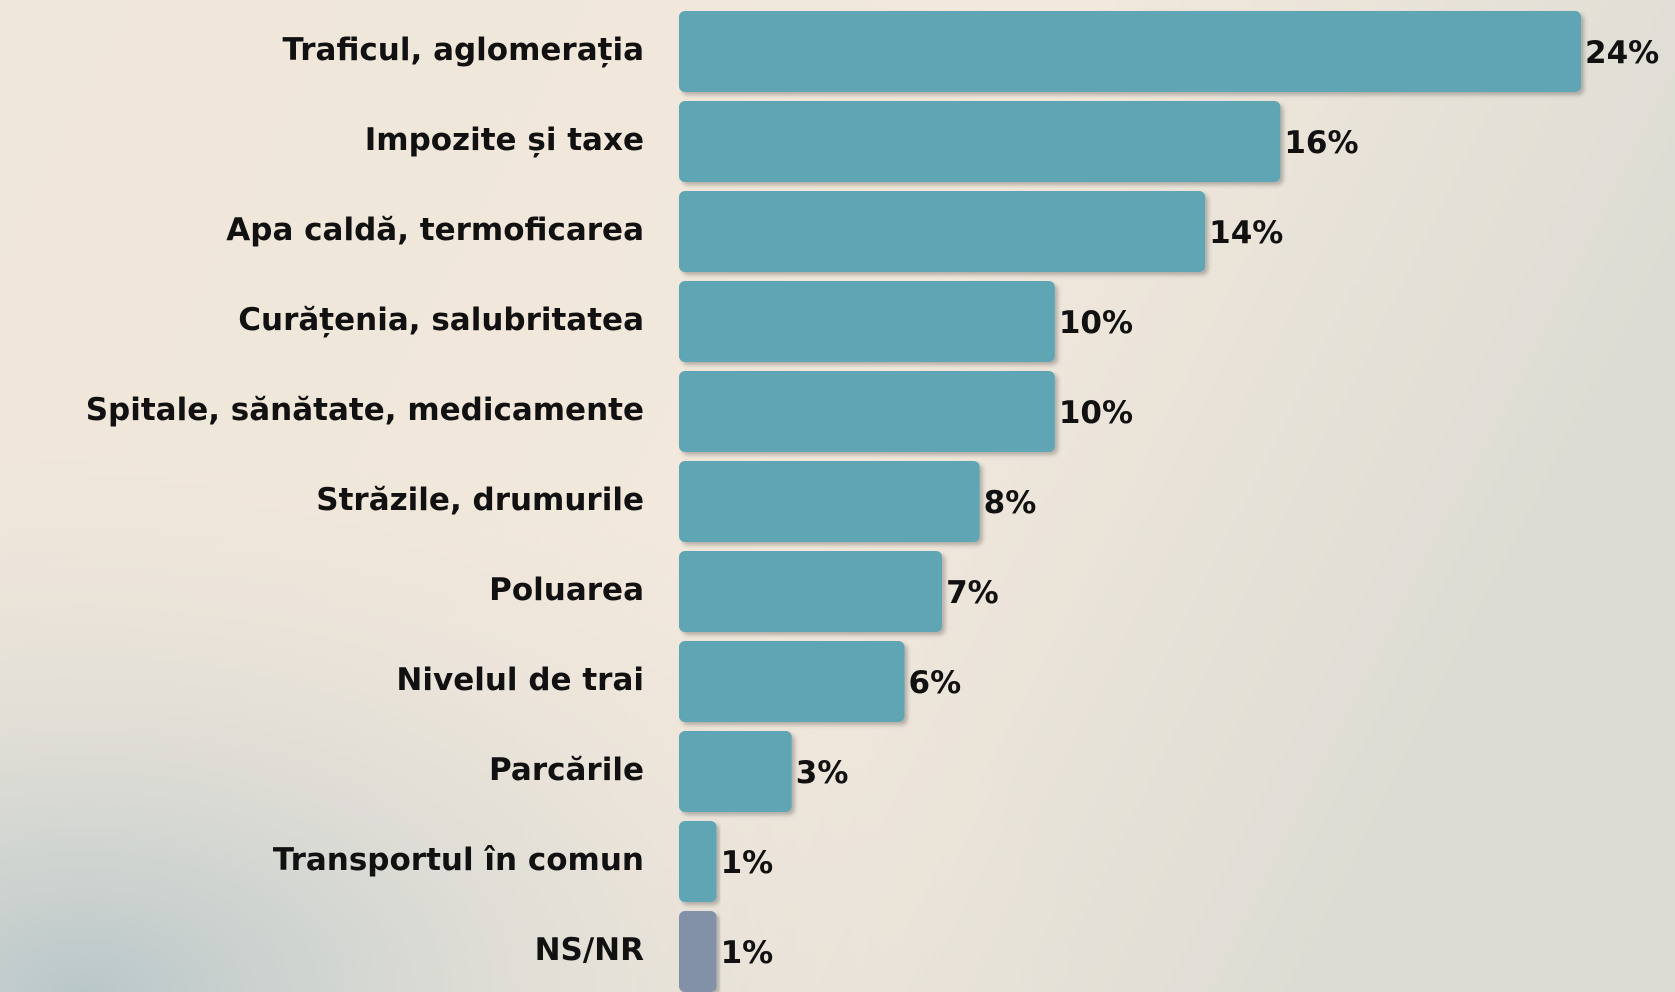 The image size is (1675, 992). Describe the element at coordinates (435, 230) in the screenshot. I see `category-label: Apa caldă, termoficarea` at that location.